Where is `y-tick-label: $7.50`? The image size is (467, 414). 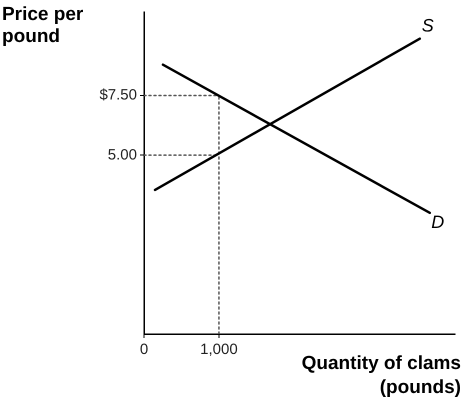 y-tick-label: $7.50 is located at coordinates (118, 95).